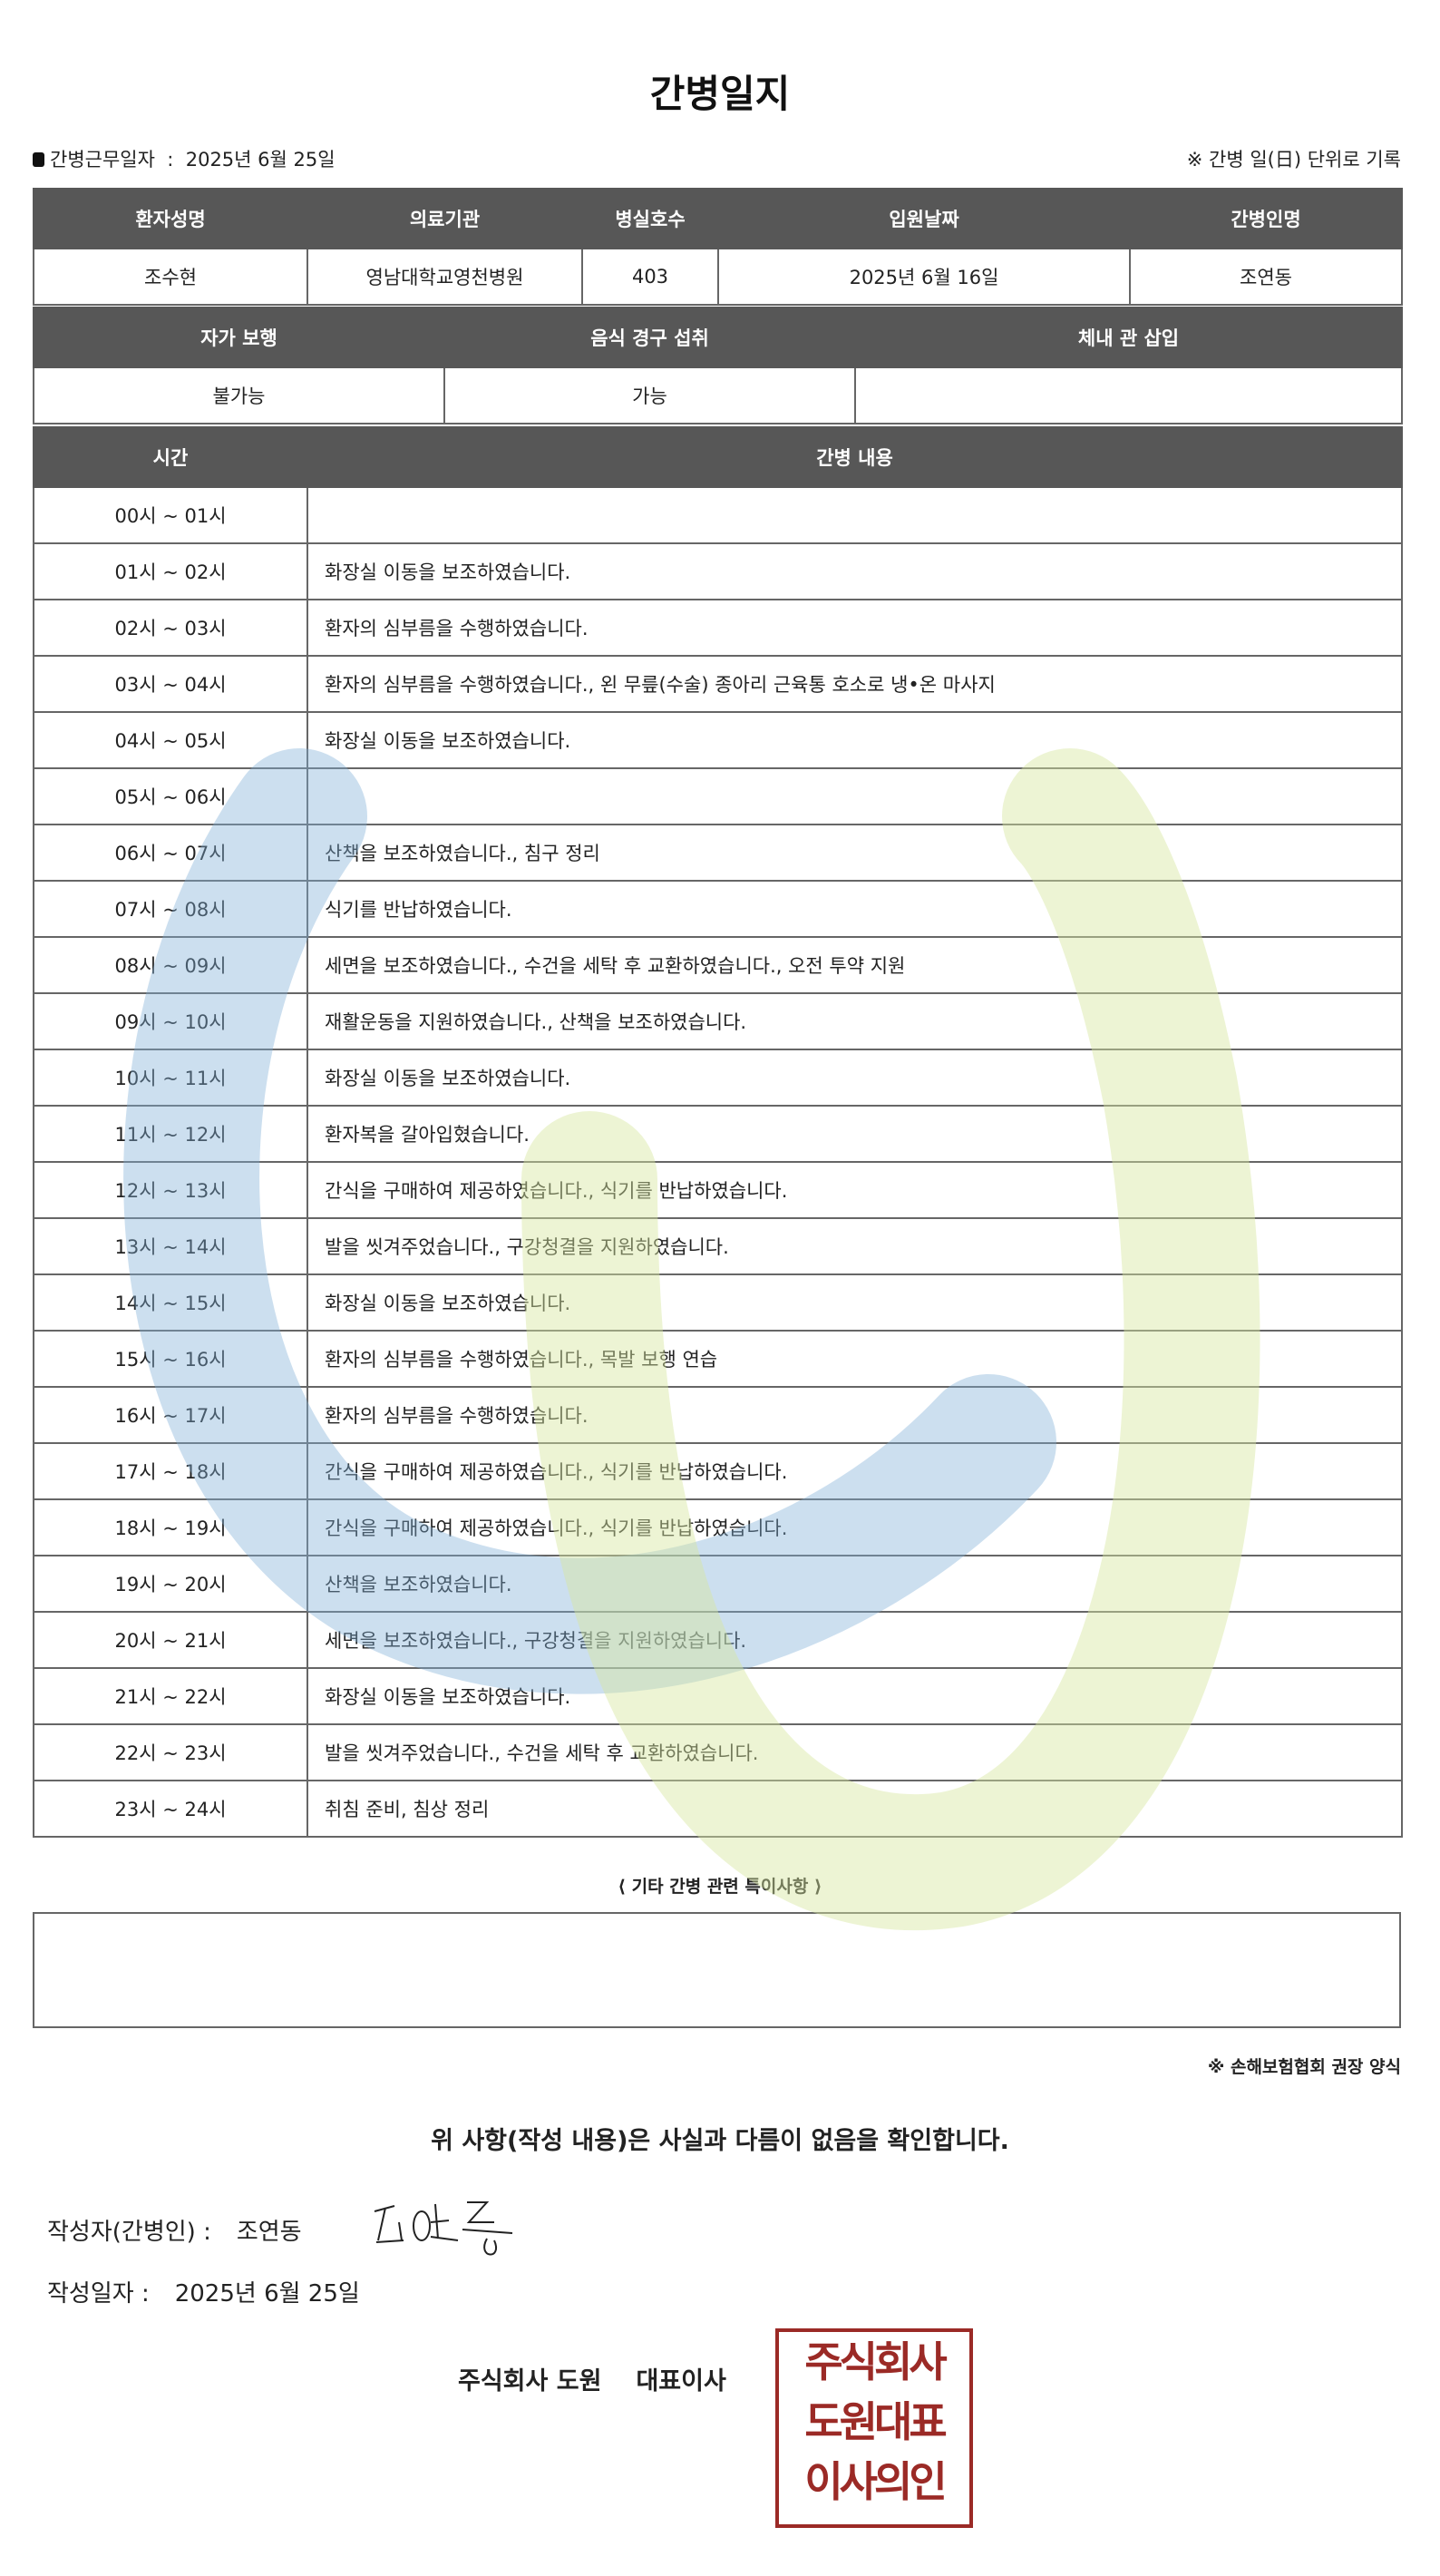 This screenshot has height=2576, width=1440. Describe the element at coordinates (1293, 160) in the screenshot. I see `day-unit-note: ※ 간병 일(日) 단위로 기록` at that location.